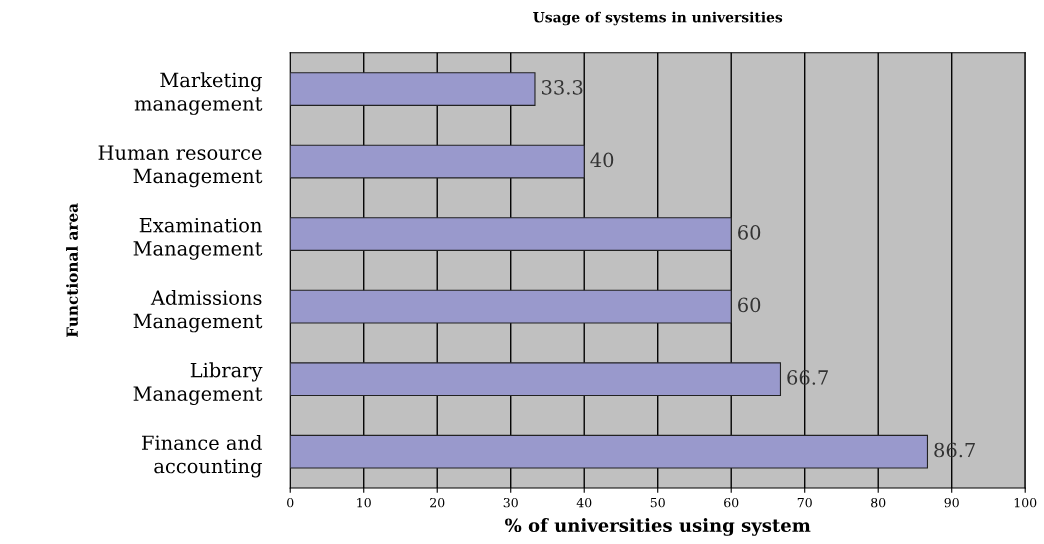 Image resolution: width=1044 pixels, height=544 pixels. What do you see at coordinates (180, 166) in the screenshot?
I see `y-tick-label: Human resource Management` at bounding box center [180, 166].